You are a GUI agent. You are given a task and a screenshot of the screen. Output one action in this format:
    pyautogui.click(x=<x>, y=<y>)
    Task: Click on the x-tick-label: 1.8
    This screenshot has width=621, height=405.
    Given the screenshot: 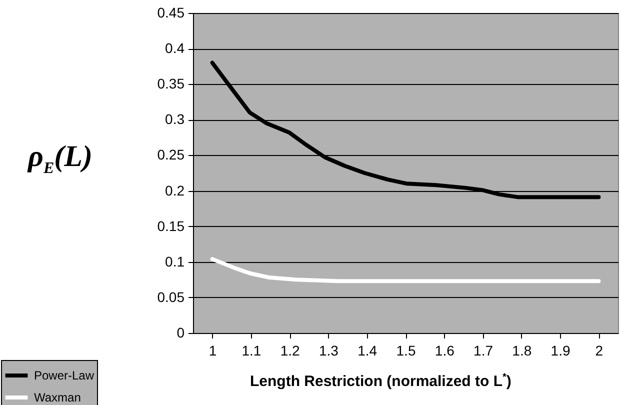 What is the action you would take?
    pyautogui.click(x=522, y=350)
    